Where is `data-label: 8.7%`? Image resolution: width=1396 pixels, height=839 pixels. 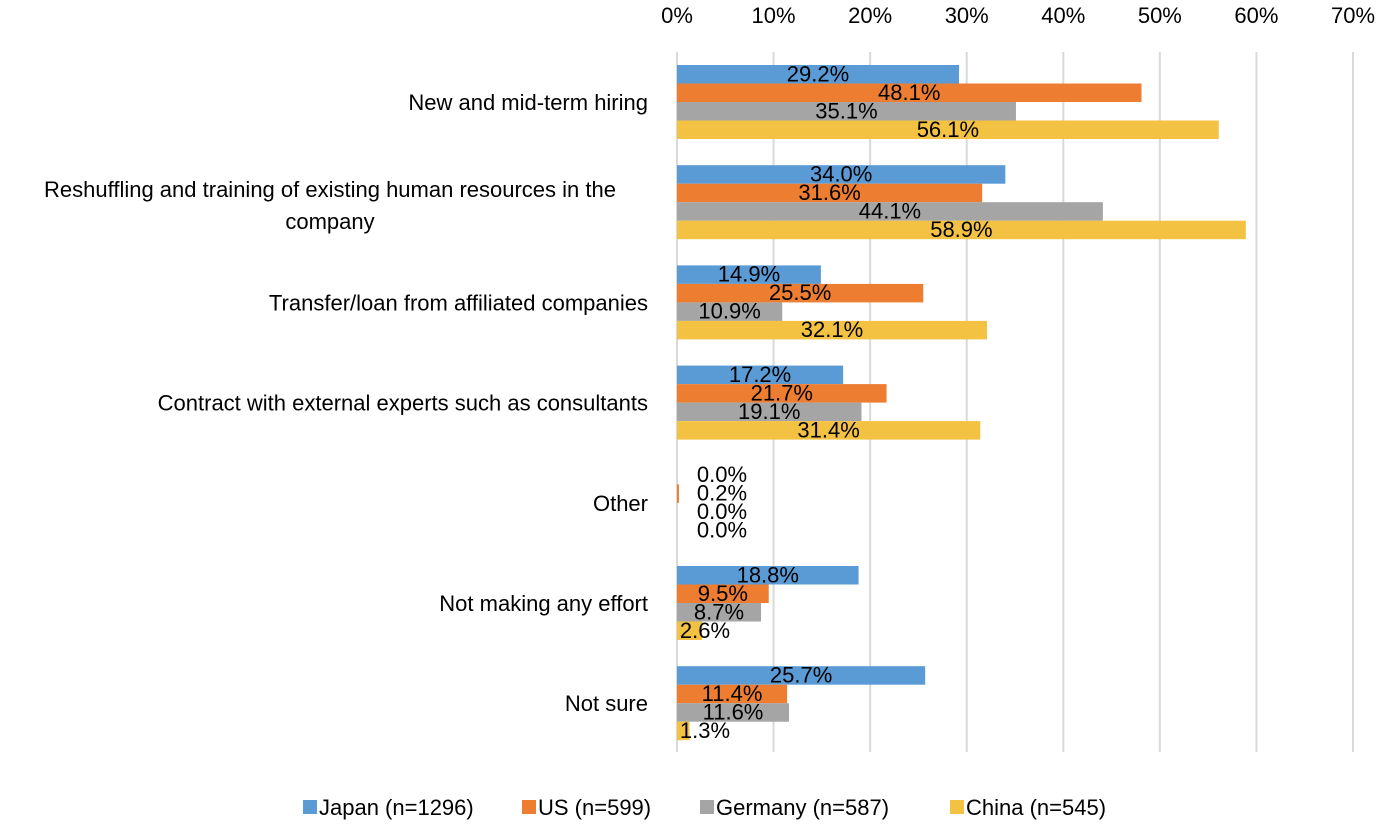
data-label: 8.7% is located at coordinates (719, 611).